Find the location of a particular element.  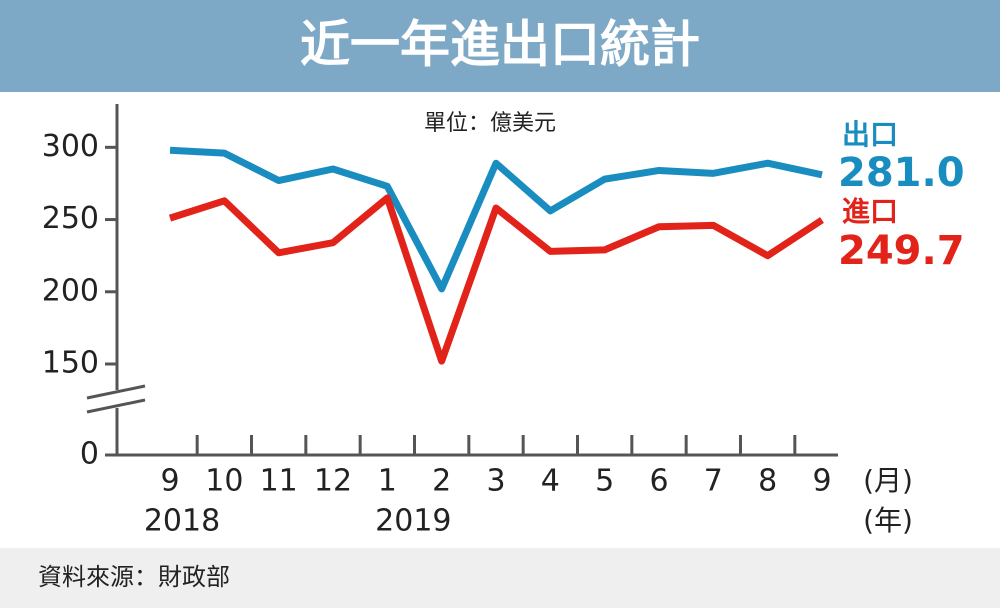

x-tick-label: 3 is located at coordinates (495, 481).